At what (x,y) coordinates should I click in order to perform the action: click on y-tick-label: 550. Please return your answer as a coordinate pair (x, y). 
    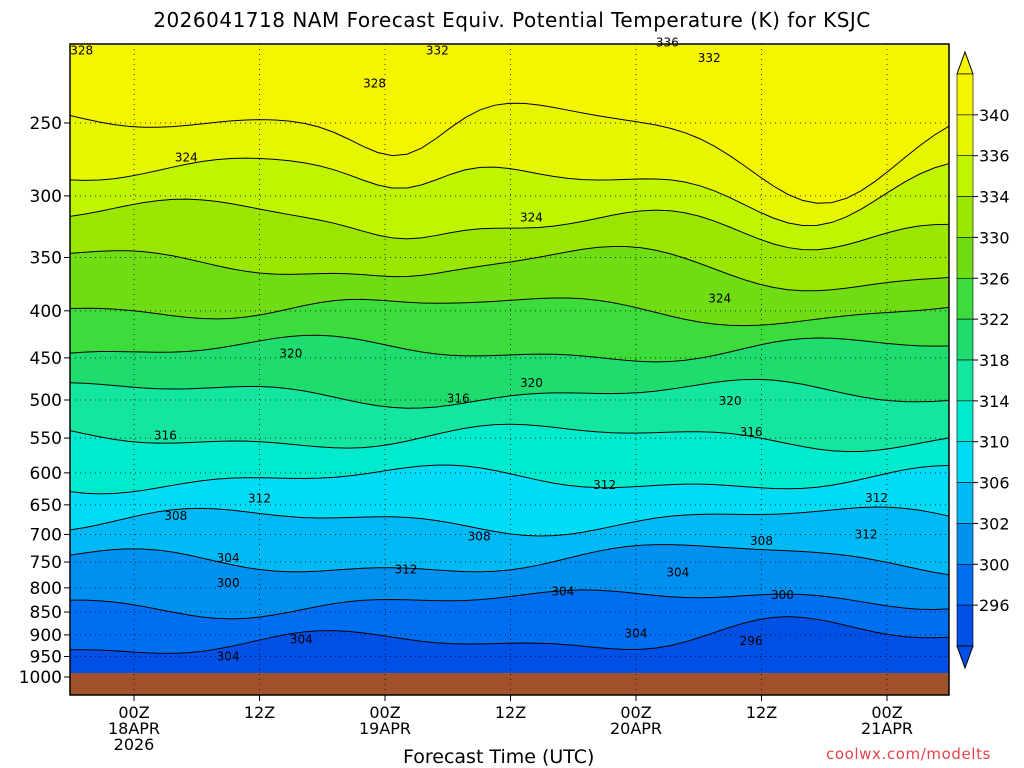
    Looking at the image, I should click on (46, 439).